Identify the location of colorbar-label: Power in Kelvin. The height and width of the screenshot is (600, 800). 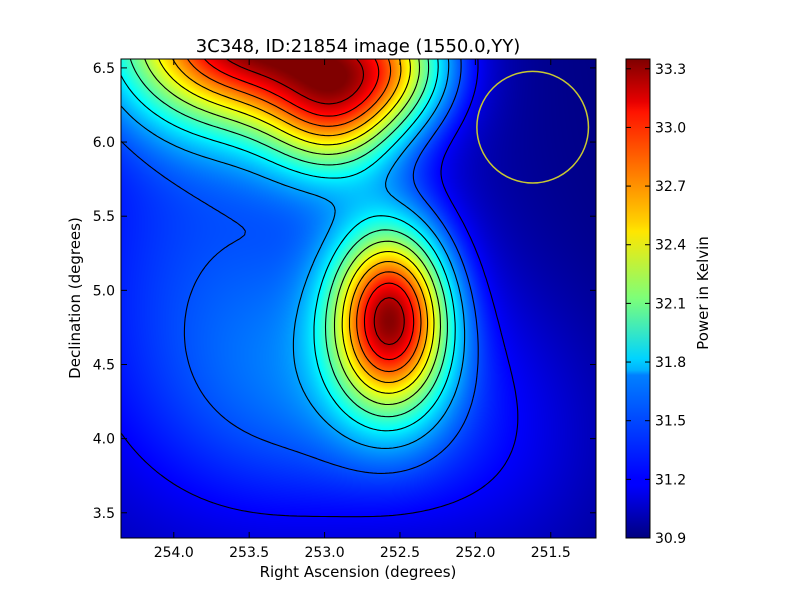
(703, 293).